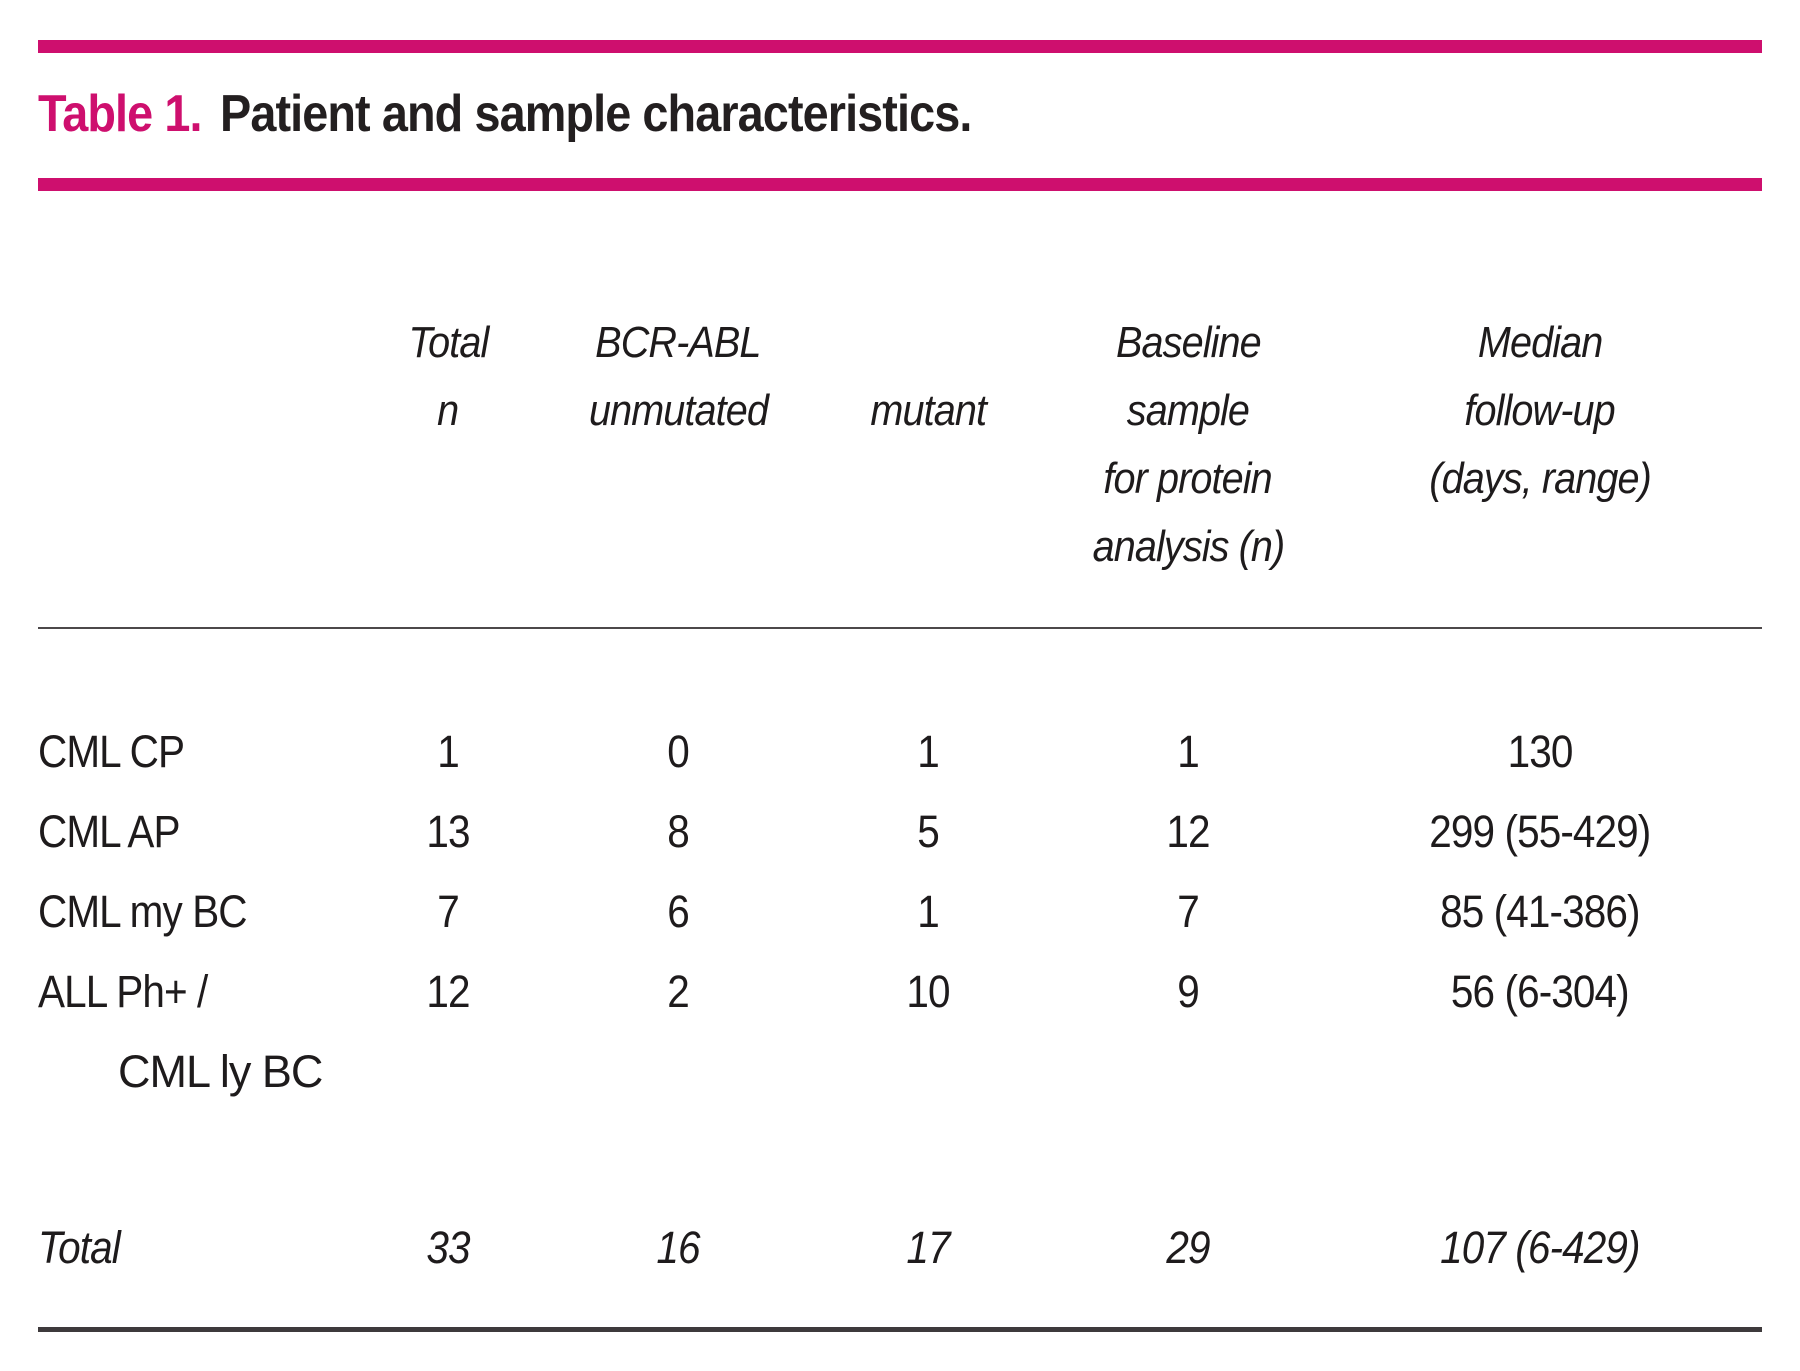 This screenshot has height=1371, width=1800. Describe the element at coordinates (1540, 1247) in the screenshot. I see `total-median-followup: 107 (6-429)` at that location.